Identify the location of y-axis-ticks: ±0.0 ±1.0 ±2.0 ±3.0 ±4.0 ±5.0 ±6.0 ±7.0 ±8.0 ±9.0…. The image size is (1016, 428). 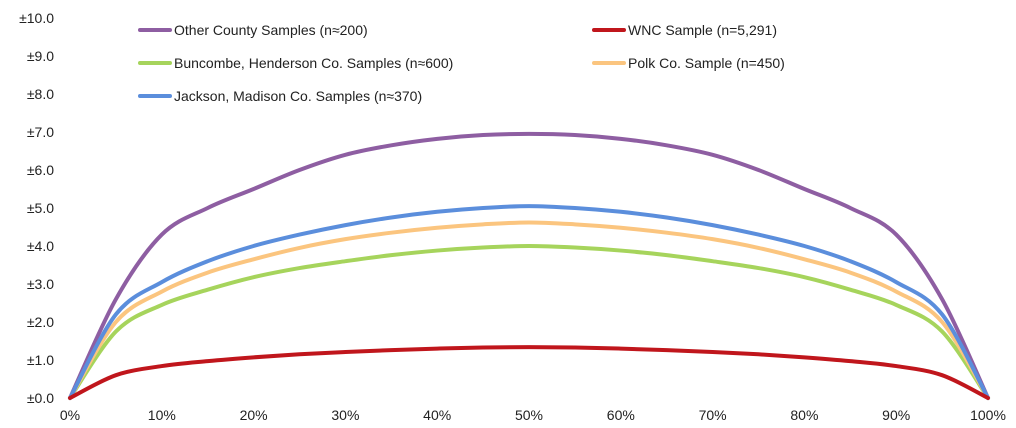
(36, 208).